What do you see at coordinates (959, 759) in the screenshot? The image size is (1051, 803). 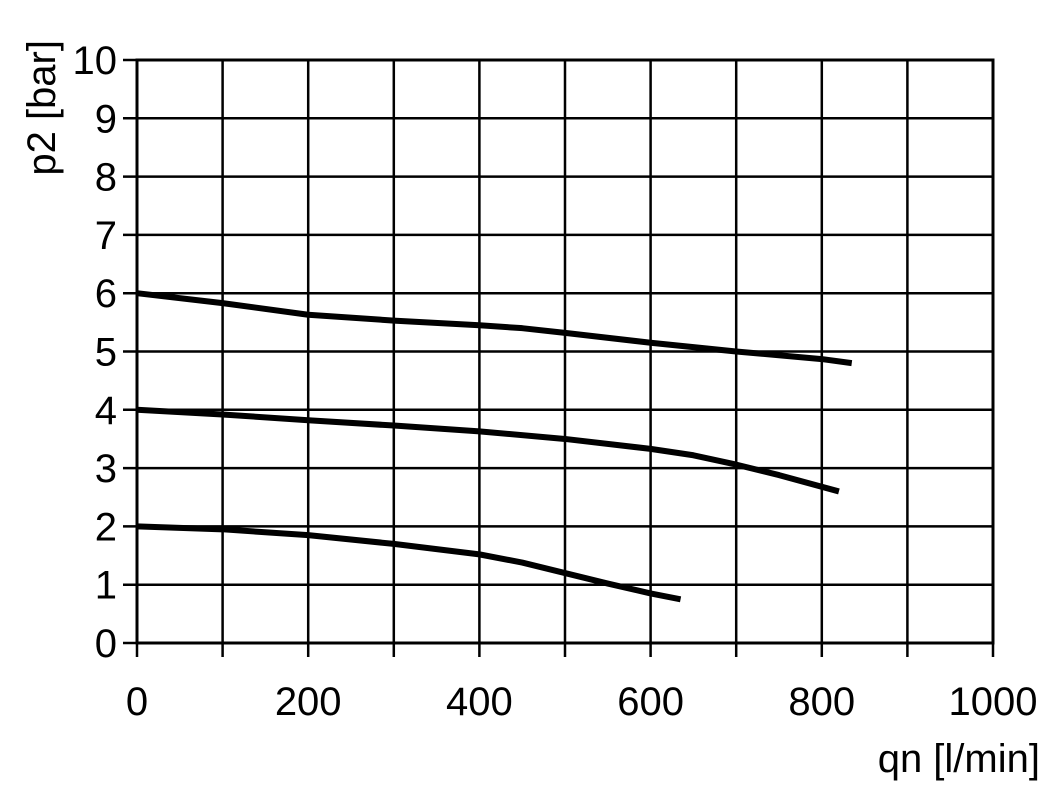 I see `x-axis-title: qn [l/min]` at bounding box center [959, 759].